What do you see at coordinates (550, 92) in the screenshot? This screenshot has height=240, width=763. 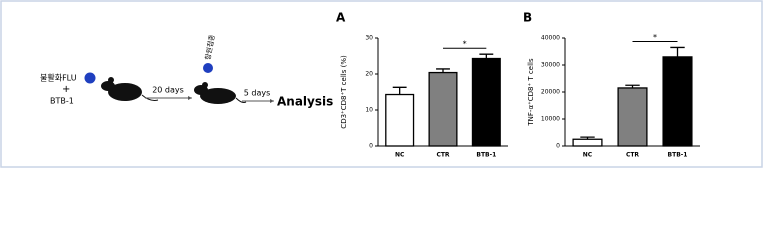 I see `y-tick-label: 20000` at bounding box center [550, 92].